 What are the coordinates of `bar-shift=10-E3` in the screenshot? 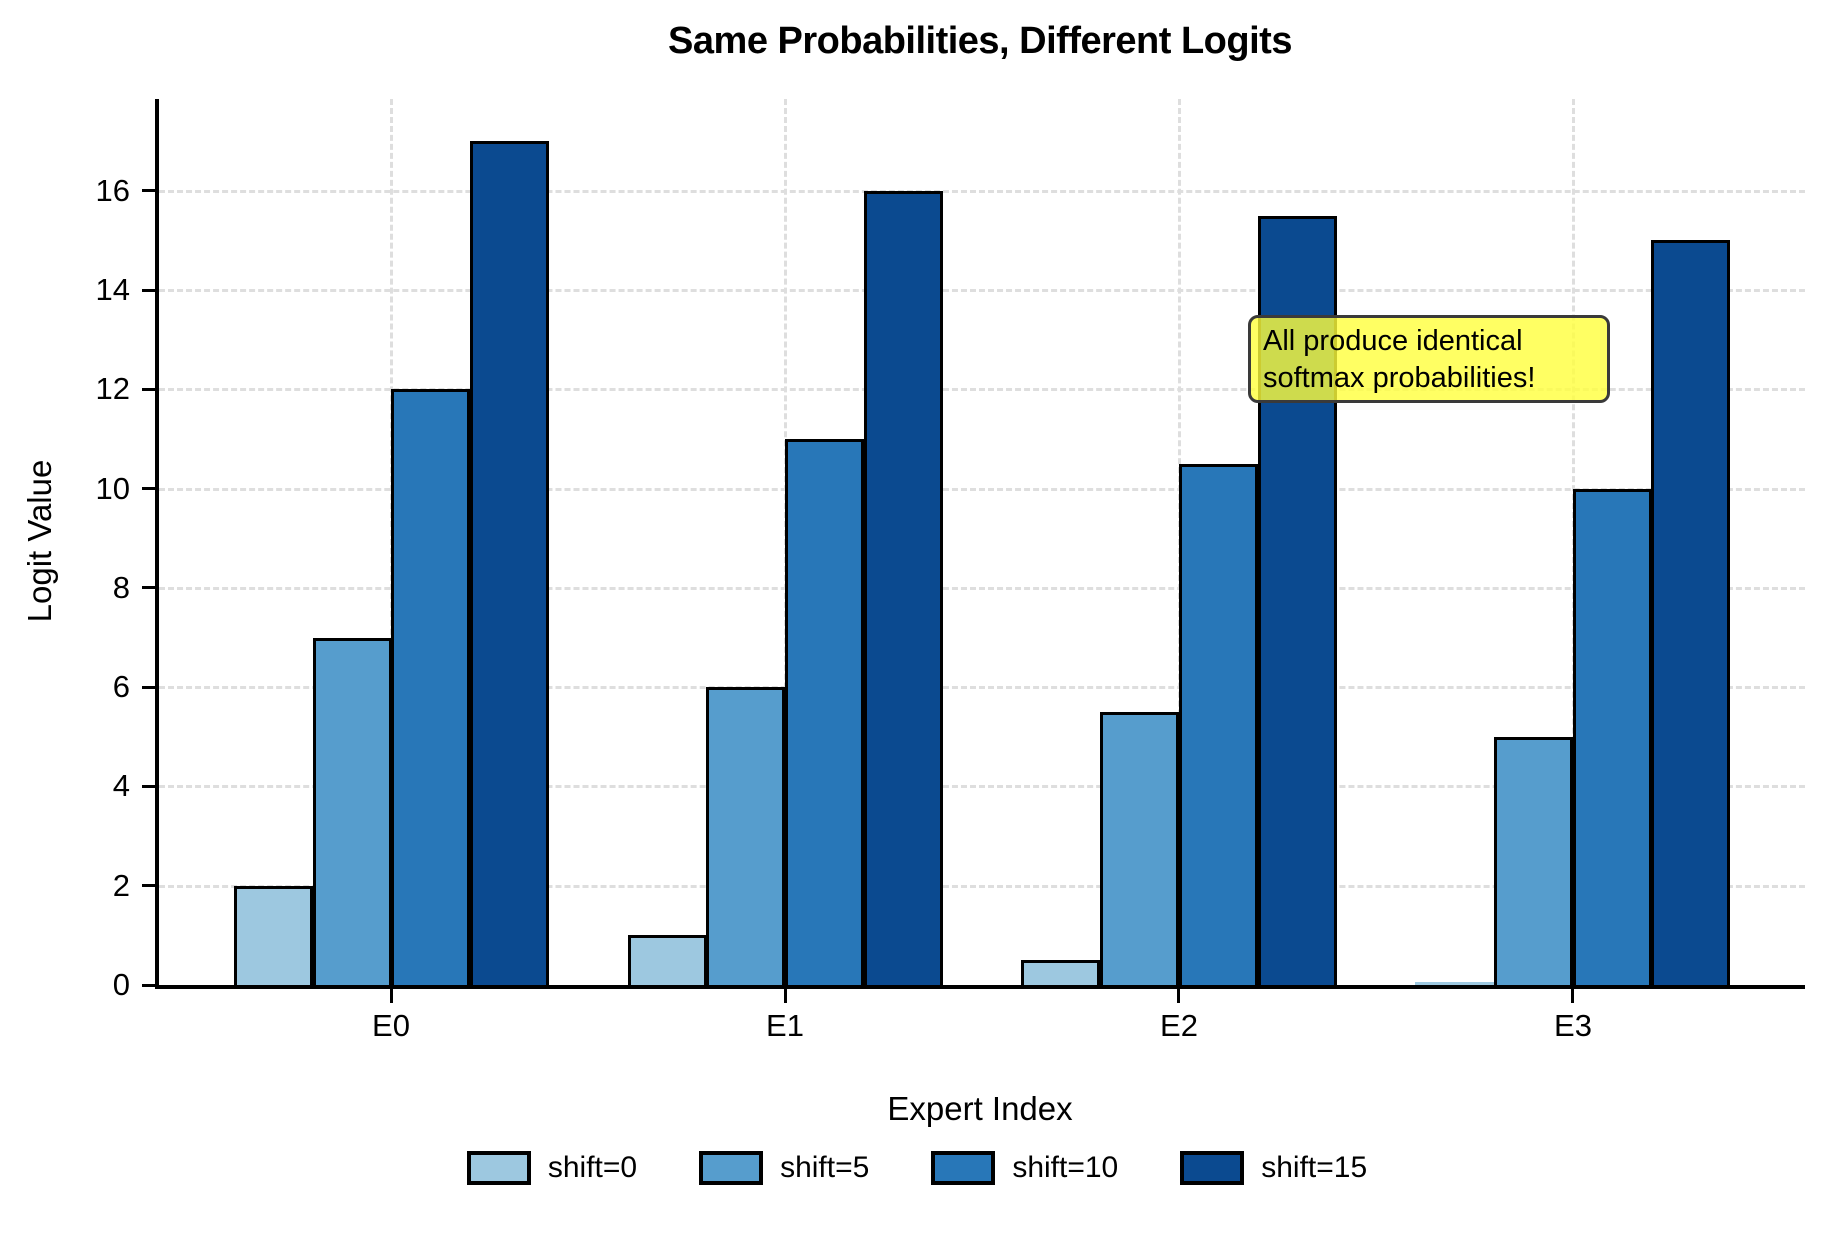 It's located at (1612, 737).